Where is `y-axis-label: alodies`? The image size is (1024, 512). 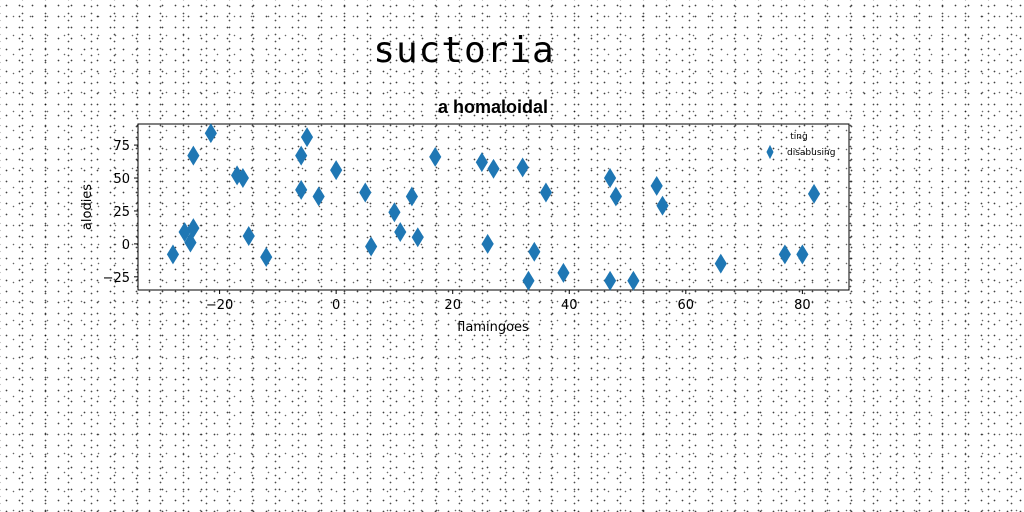
y-axis-label: alodies is located at coordinates (87, 207).